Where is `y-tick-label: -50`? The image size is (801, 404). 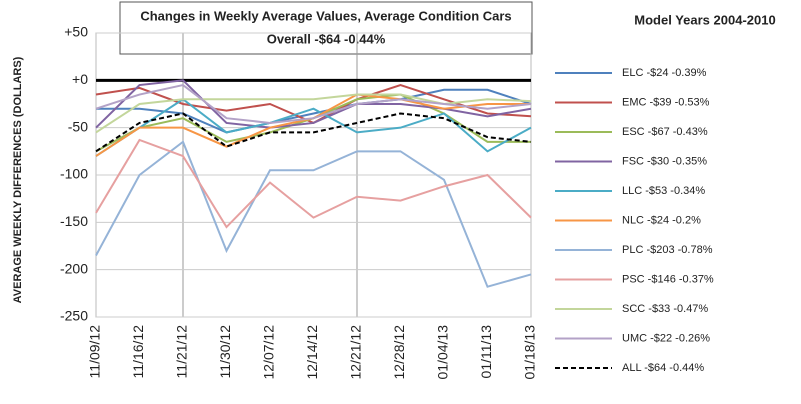
y-tick-label: -50 is located at coordinates (78, 126).